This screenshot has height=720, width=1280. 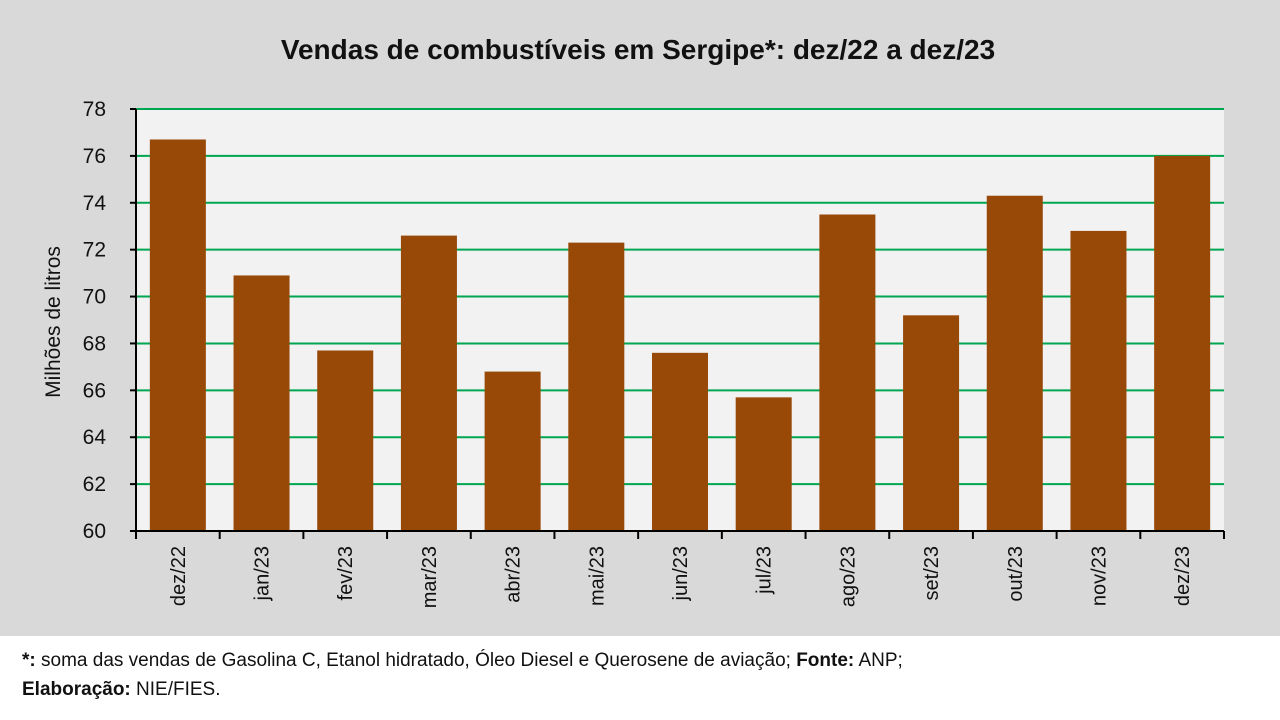 What do you see at coordinates (94, 390) in the screenshot?
I see `y-tick-label: 66` at bounding box center [94, 390].